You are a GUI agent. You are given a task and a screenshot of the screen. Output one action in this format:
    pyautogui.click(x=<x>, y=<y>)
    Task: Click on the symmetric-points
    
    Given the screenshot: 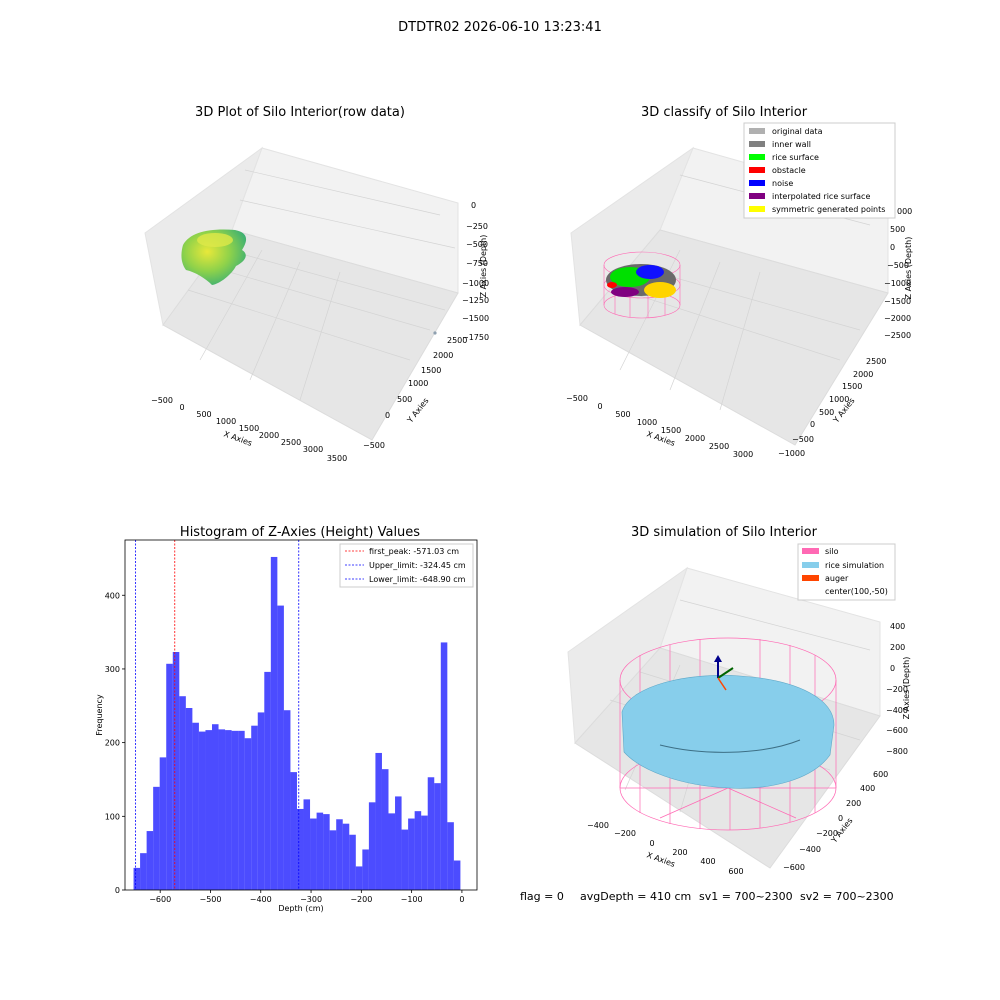 What is the action you would take?
    pyautogui.click(x=660, y=290)
    